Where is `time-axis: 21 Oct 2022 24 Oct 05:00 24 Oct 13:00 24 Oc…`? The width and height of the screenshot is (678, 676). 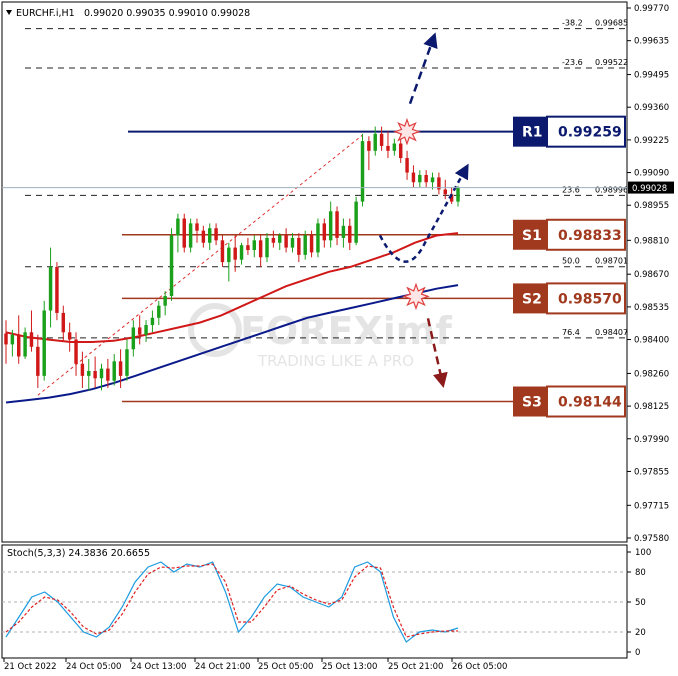
time-axis: 21 Oct 2022 24 Oct 05:00 24 Oct 13:00 24 Oc… is located at coordinates (255, 665).